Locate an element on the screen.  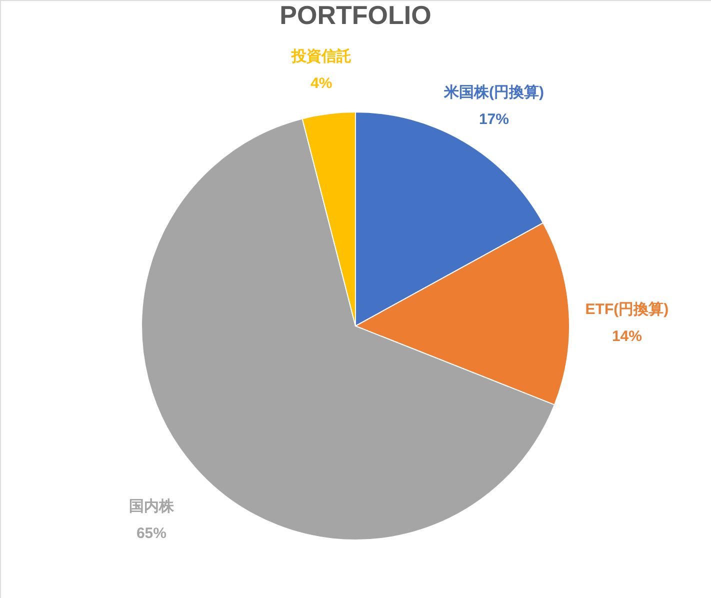
slice-label: 投資信託 is located at coordinates (321, 57).